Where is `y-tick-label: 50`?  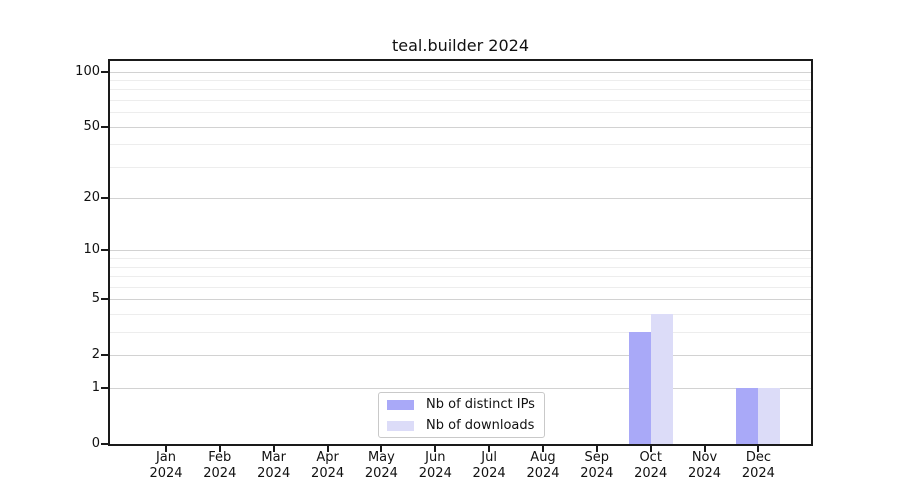 y-tick-label: 50 is located at coordinates (91, 126).